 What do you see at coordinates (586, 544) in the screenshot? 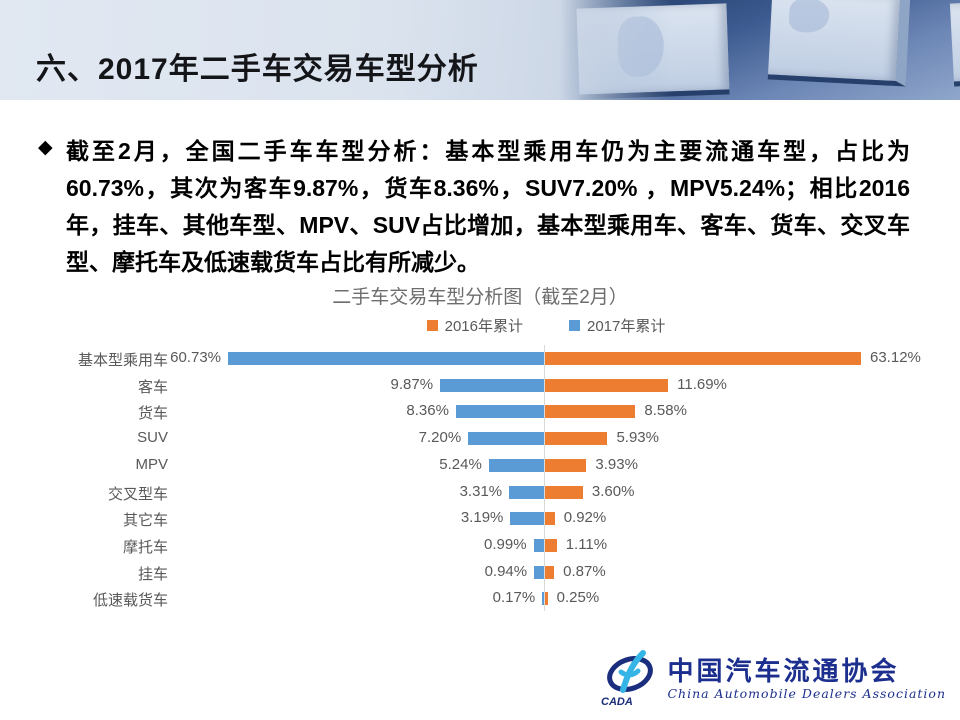
I see `value-label-2016: 1.11%` at bounding box center [586, 544].